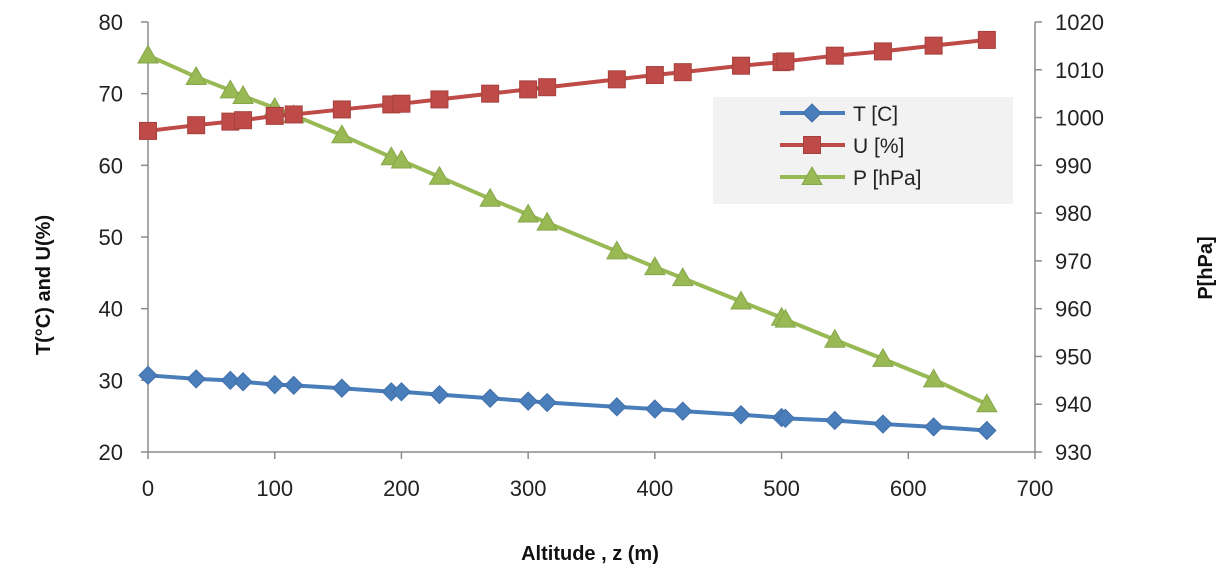 This screenshot has height=569, width=1232. Describe the element at coordinates (875, 114) in the screenshot. I see `legend-label: T [C]` at that location.